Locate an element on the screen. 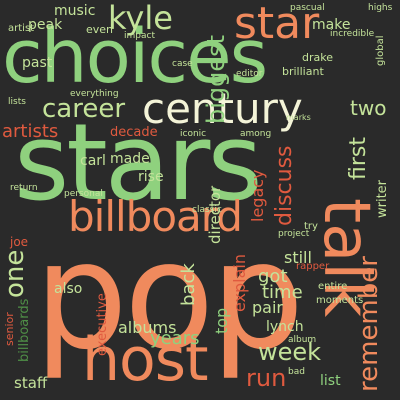 The image size is (400, 400). word: star is located at coordinates (277, 24).